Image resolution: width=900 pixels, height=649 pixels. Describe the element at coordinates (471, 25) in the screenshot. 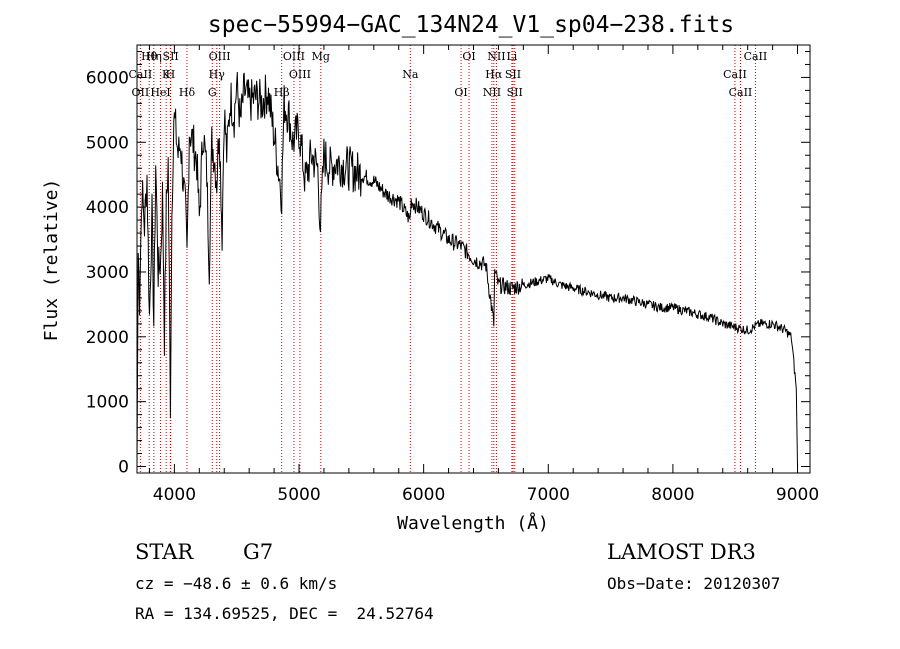

I see `chart-title: spec−55994−GAC_134N24_V1_sp04−238.fits` at that location.